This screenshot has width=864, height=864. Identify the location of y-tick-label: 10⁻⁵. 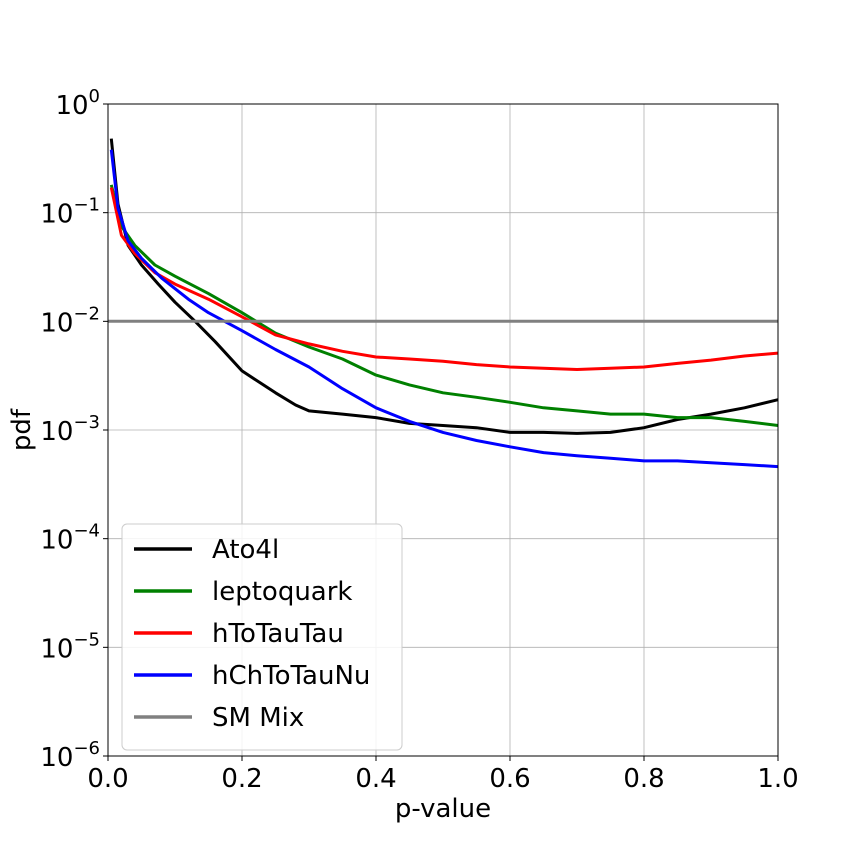
(70, 646).